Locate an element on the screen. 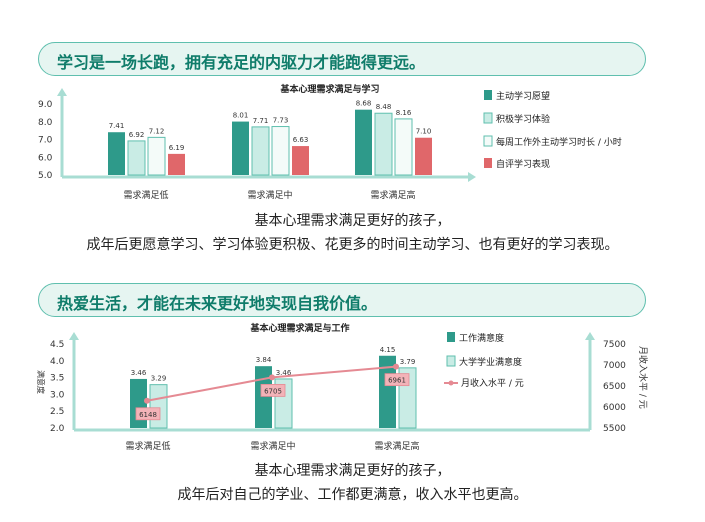 The width and height of the screenshot is (705, 522). chart1-bar-value-label: 6.92 is located at coordinates (137, 135).